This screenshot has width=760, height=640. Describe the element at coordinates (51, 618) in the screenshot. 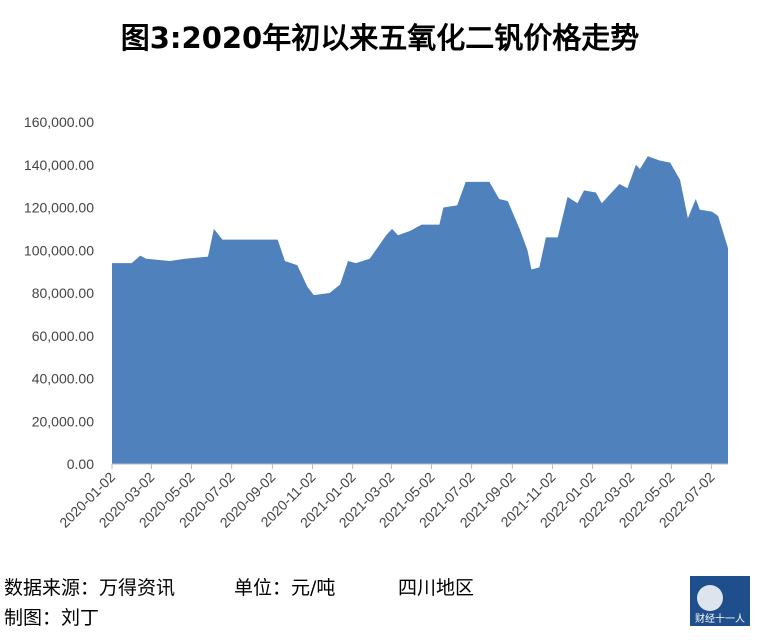

I see `author: 制图：刘丁` at that location.